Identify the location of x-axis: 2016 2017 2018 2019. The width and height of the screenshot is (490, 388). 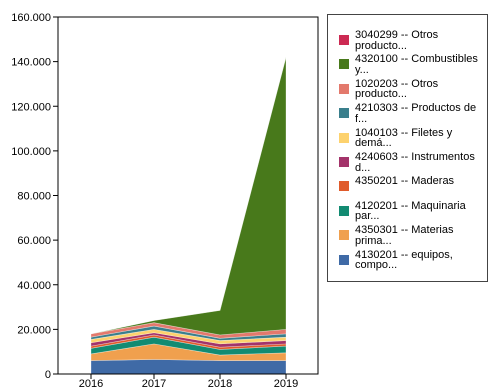
(188, 381).